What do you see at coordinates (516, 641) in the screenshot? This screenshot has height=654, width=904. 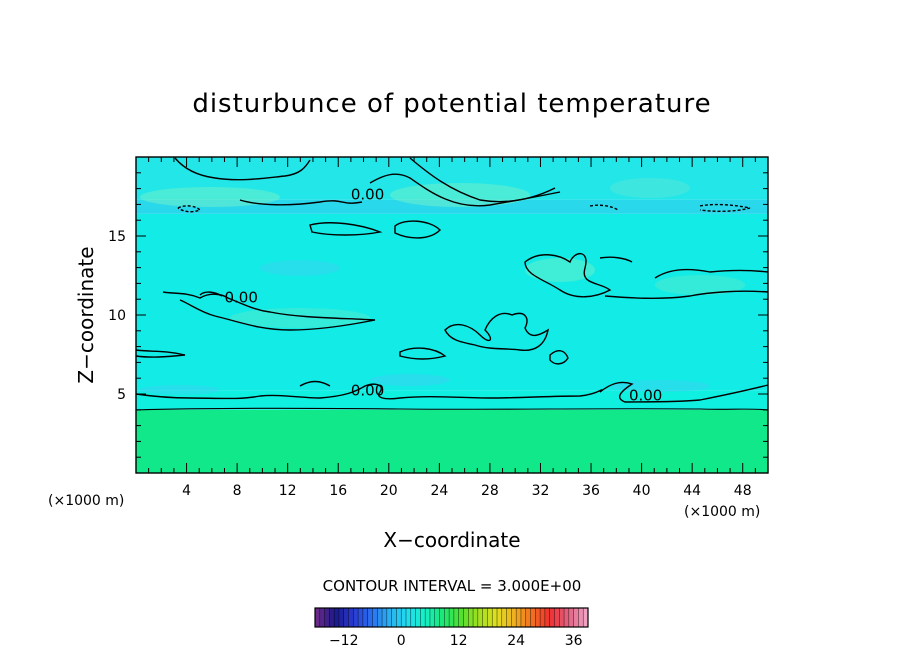 I see `colorbar-tick-label: 24` at bounding box center [516, 641].